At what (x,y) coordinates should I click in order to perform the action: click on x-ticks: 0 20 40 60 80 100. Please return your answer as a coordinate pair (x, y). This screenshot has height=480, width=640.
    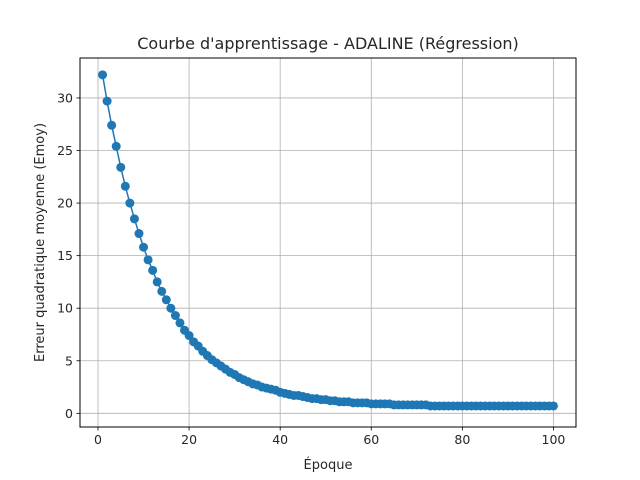
    Looking at the image, I should click on (329, 437).